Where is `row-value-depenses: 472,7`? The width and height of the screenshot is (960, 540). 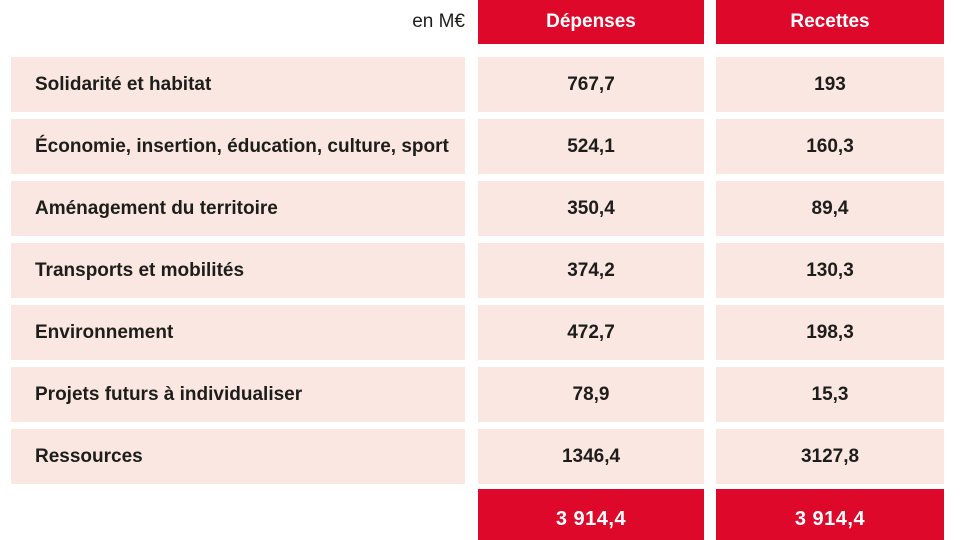 row-value-depenses: 472,7 is located at coordinates (591, 332).